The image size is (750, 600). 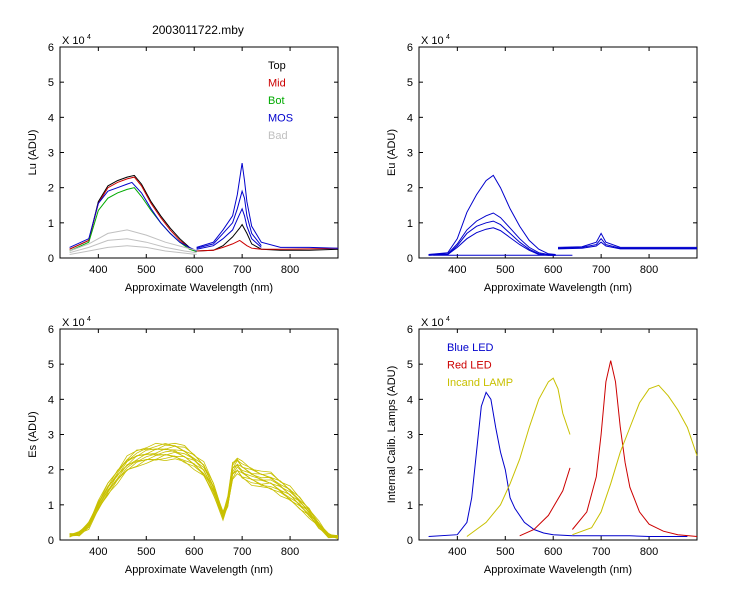 I want to click on cal-series-incand-lamp, so click(x=635, y=460).